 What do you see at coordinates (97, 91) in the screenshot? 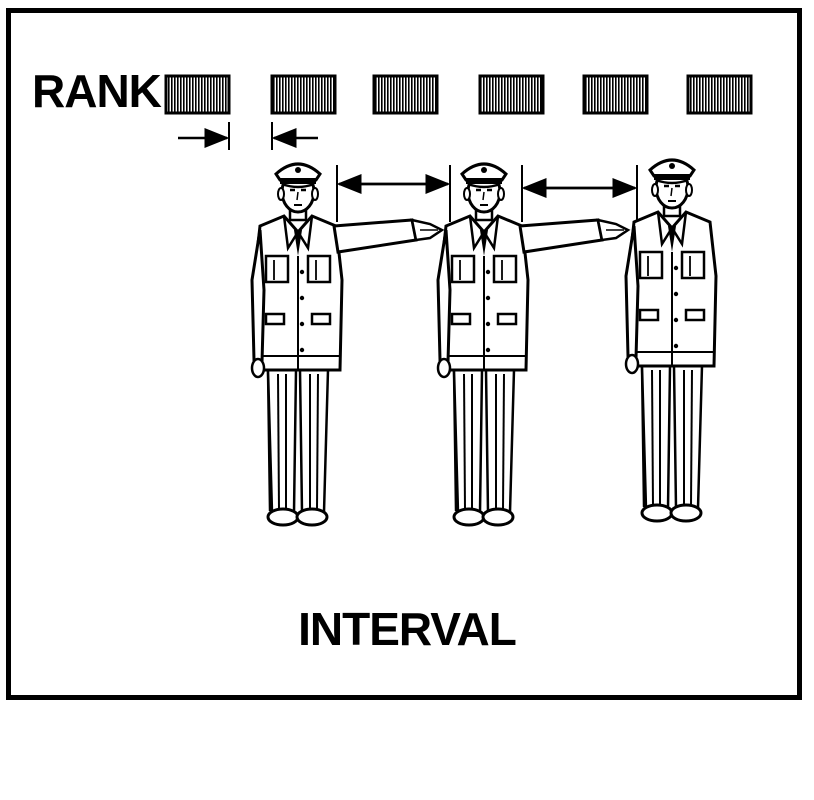
I see `rank-label: RANK` at bounding box center [97, 91].